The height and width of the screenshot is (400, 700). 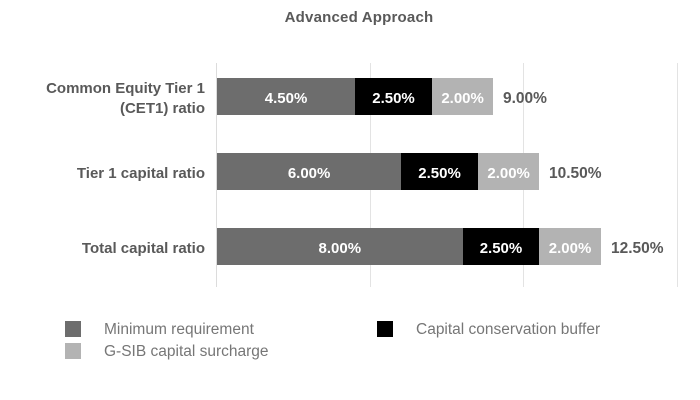 I want to click on category-label-tier-1-capital-ratio: Tier 1 capital ratio, so click(x=140, y=173).